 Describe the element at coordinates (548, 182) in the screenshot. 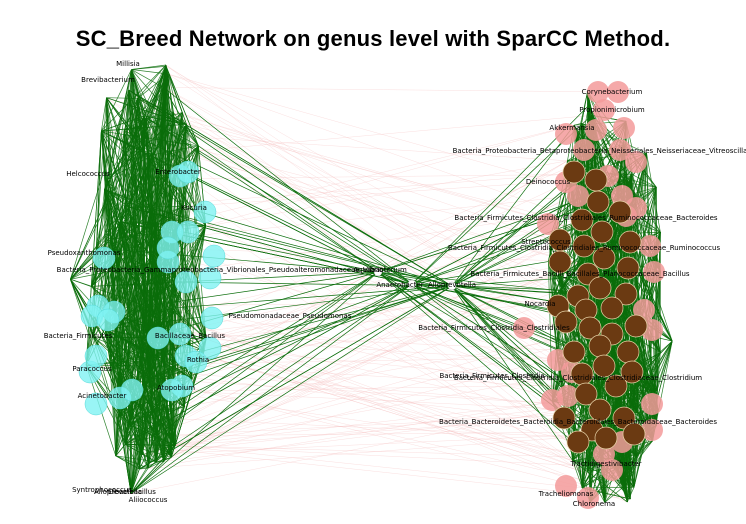

I see `node-label: Deinococcus` at that location.